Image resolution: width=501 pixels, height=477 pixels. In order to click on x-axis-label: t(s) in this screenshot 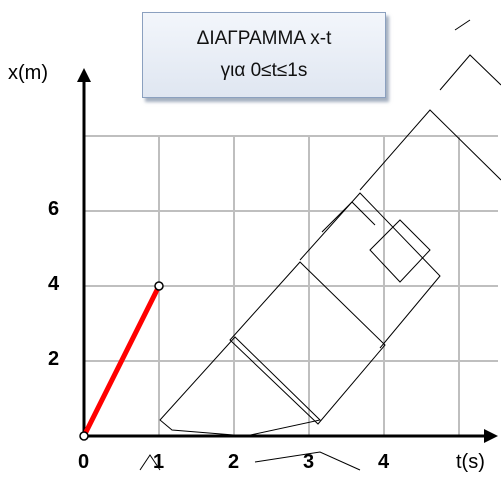, I will do `click(470, 462)`.